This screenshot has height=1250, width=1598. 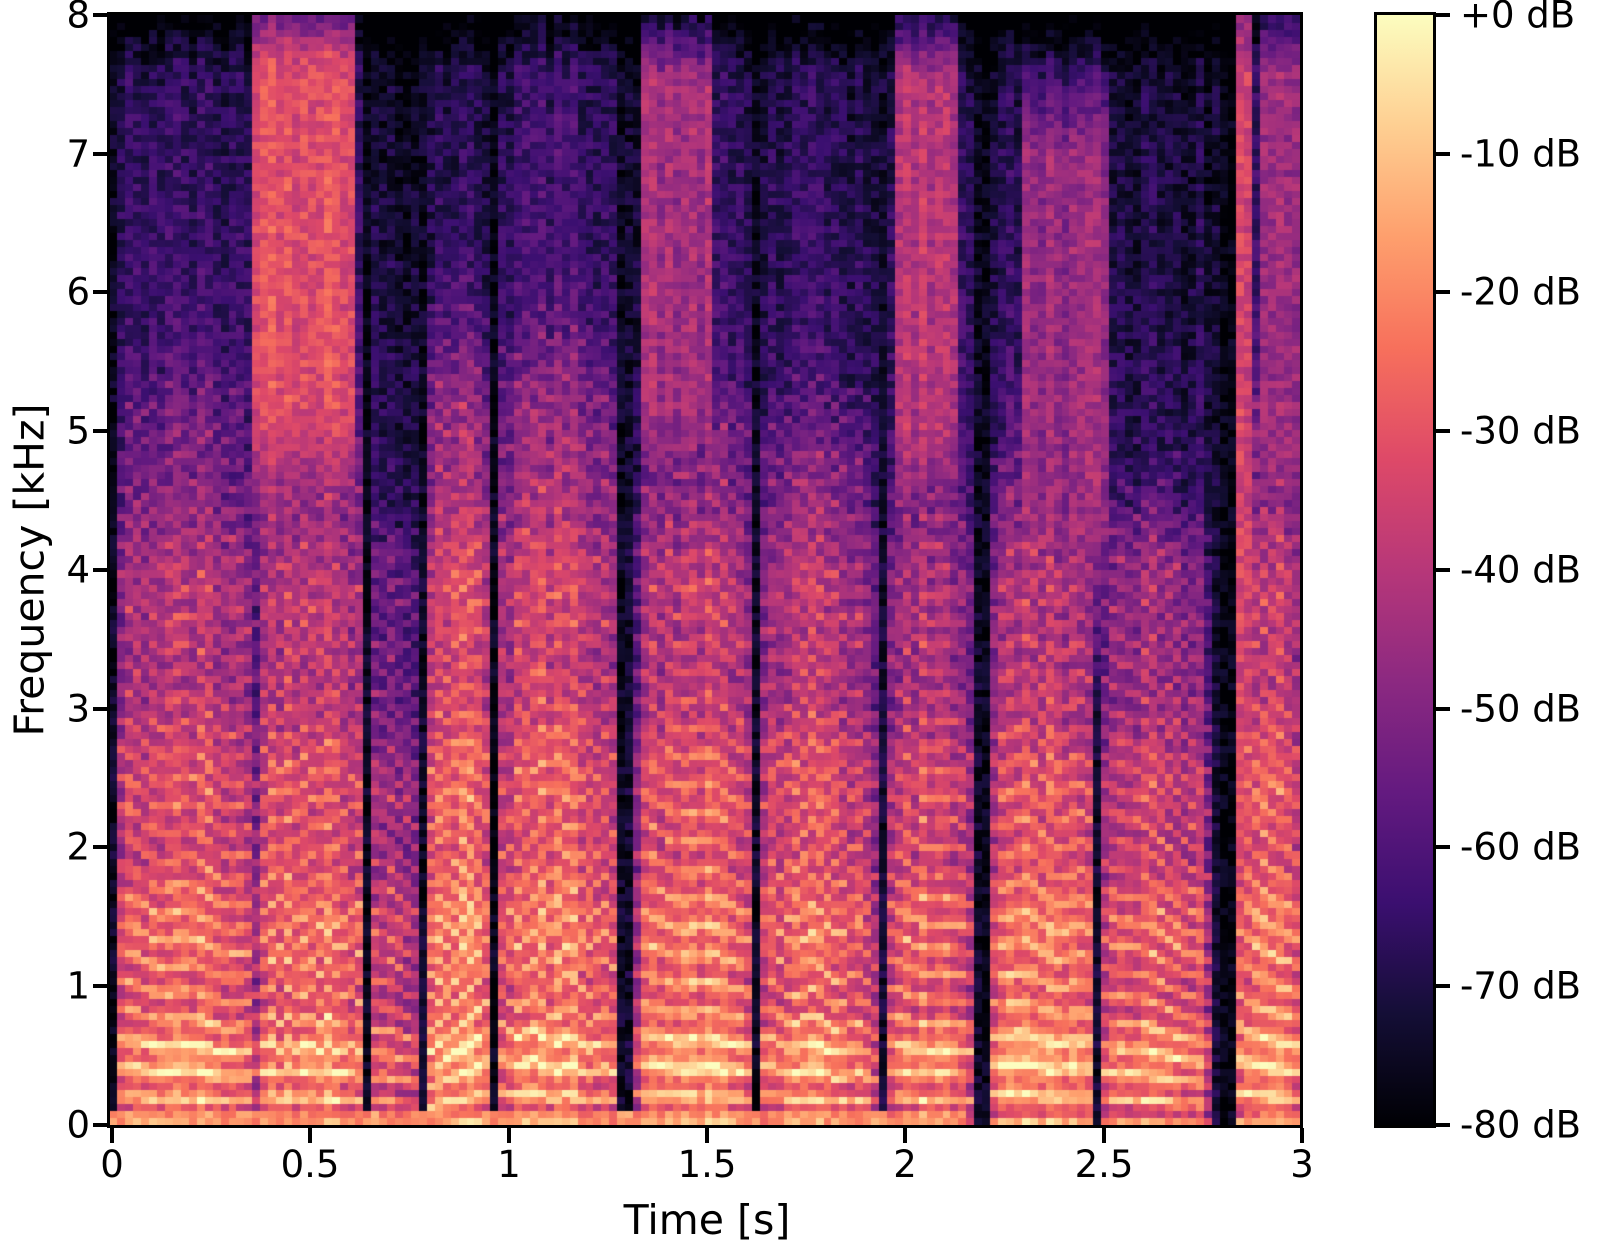 I want to click on colorbar-tick-label: -50 dB, so click(x=1521, y=709).